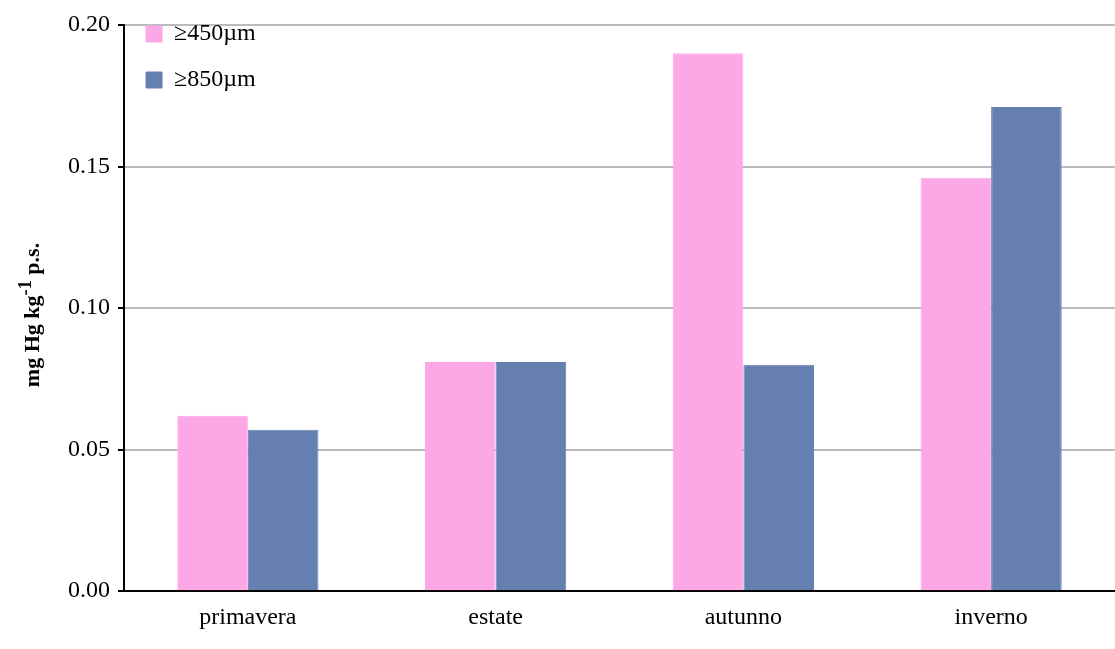  I want to click on legend-label: ≥850µm, so click(215, 78).